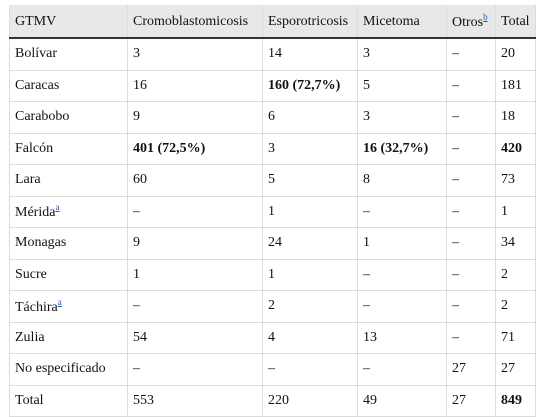  Describe the element at coordinates (508, 54) in the screenshot. I see `cell-text: 20` at that location.